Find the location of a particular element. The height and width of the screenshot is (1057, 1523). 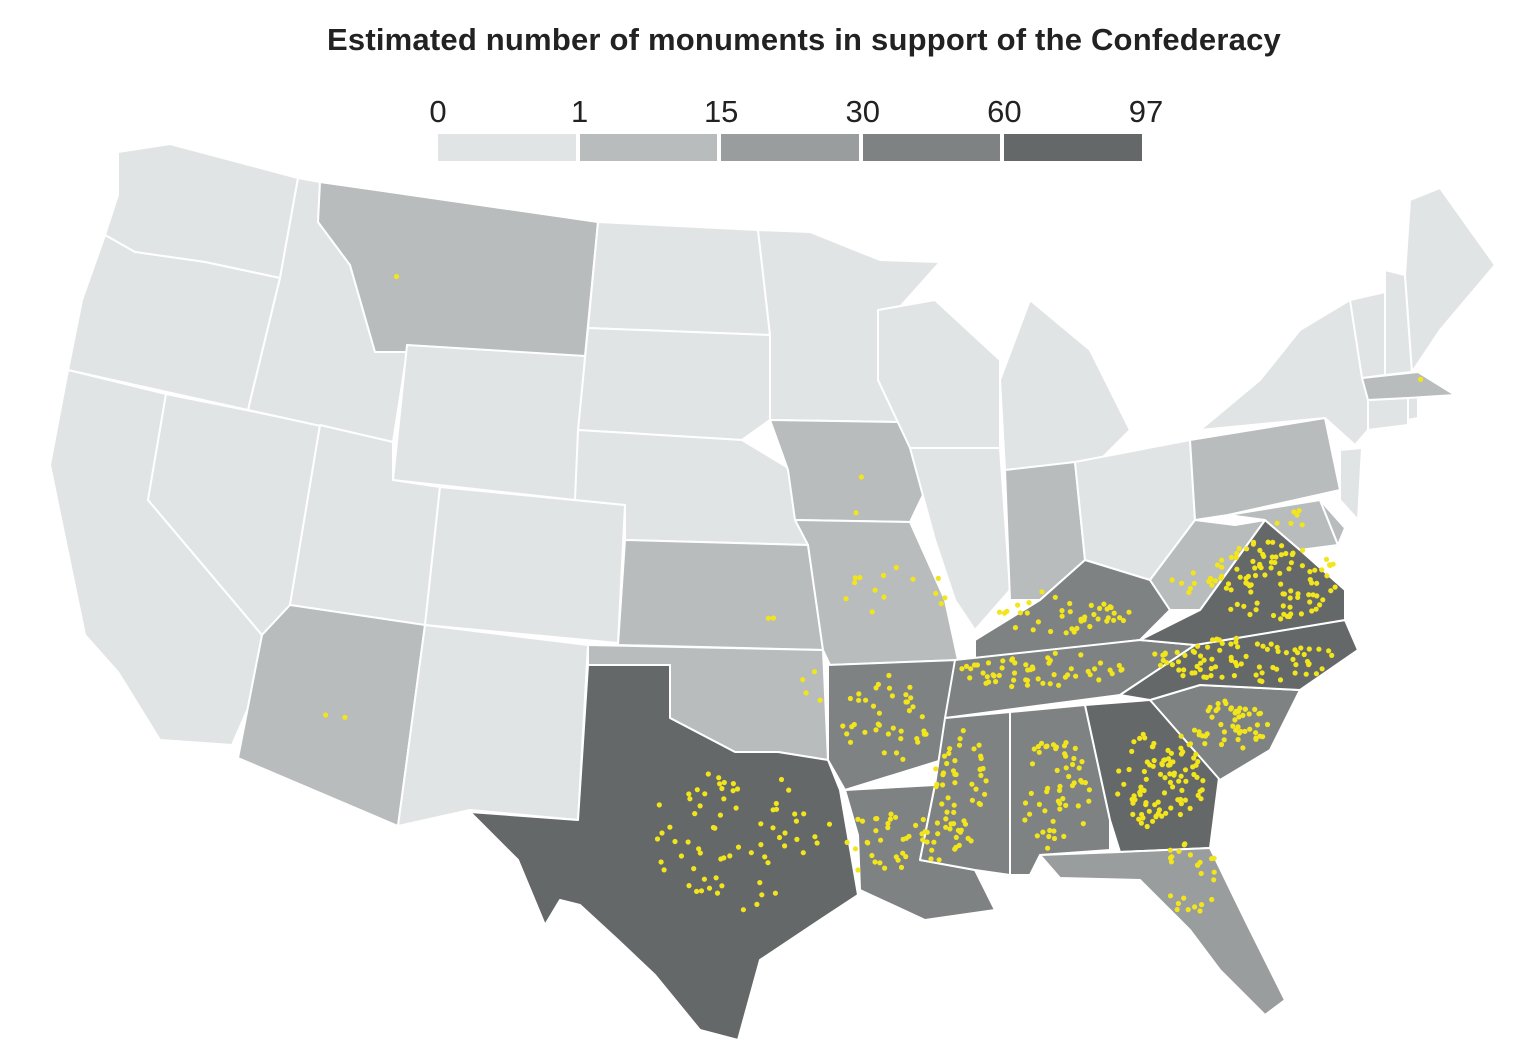

state-wyoming is located at coordinates (489, 422).